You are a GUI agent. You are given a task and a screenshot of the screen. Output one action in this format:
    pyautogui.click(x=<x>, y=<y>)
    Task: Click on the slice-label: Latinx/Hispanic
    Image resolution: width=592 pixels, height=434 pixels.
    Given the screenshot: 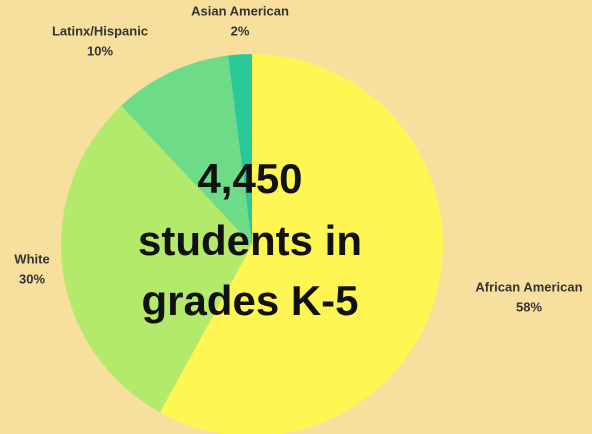 What is the action you would take?
    pyautogui.click(x=100, y=30)
    